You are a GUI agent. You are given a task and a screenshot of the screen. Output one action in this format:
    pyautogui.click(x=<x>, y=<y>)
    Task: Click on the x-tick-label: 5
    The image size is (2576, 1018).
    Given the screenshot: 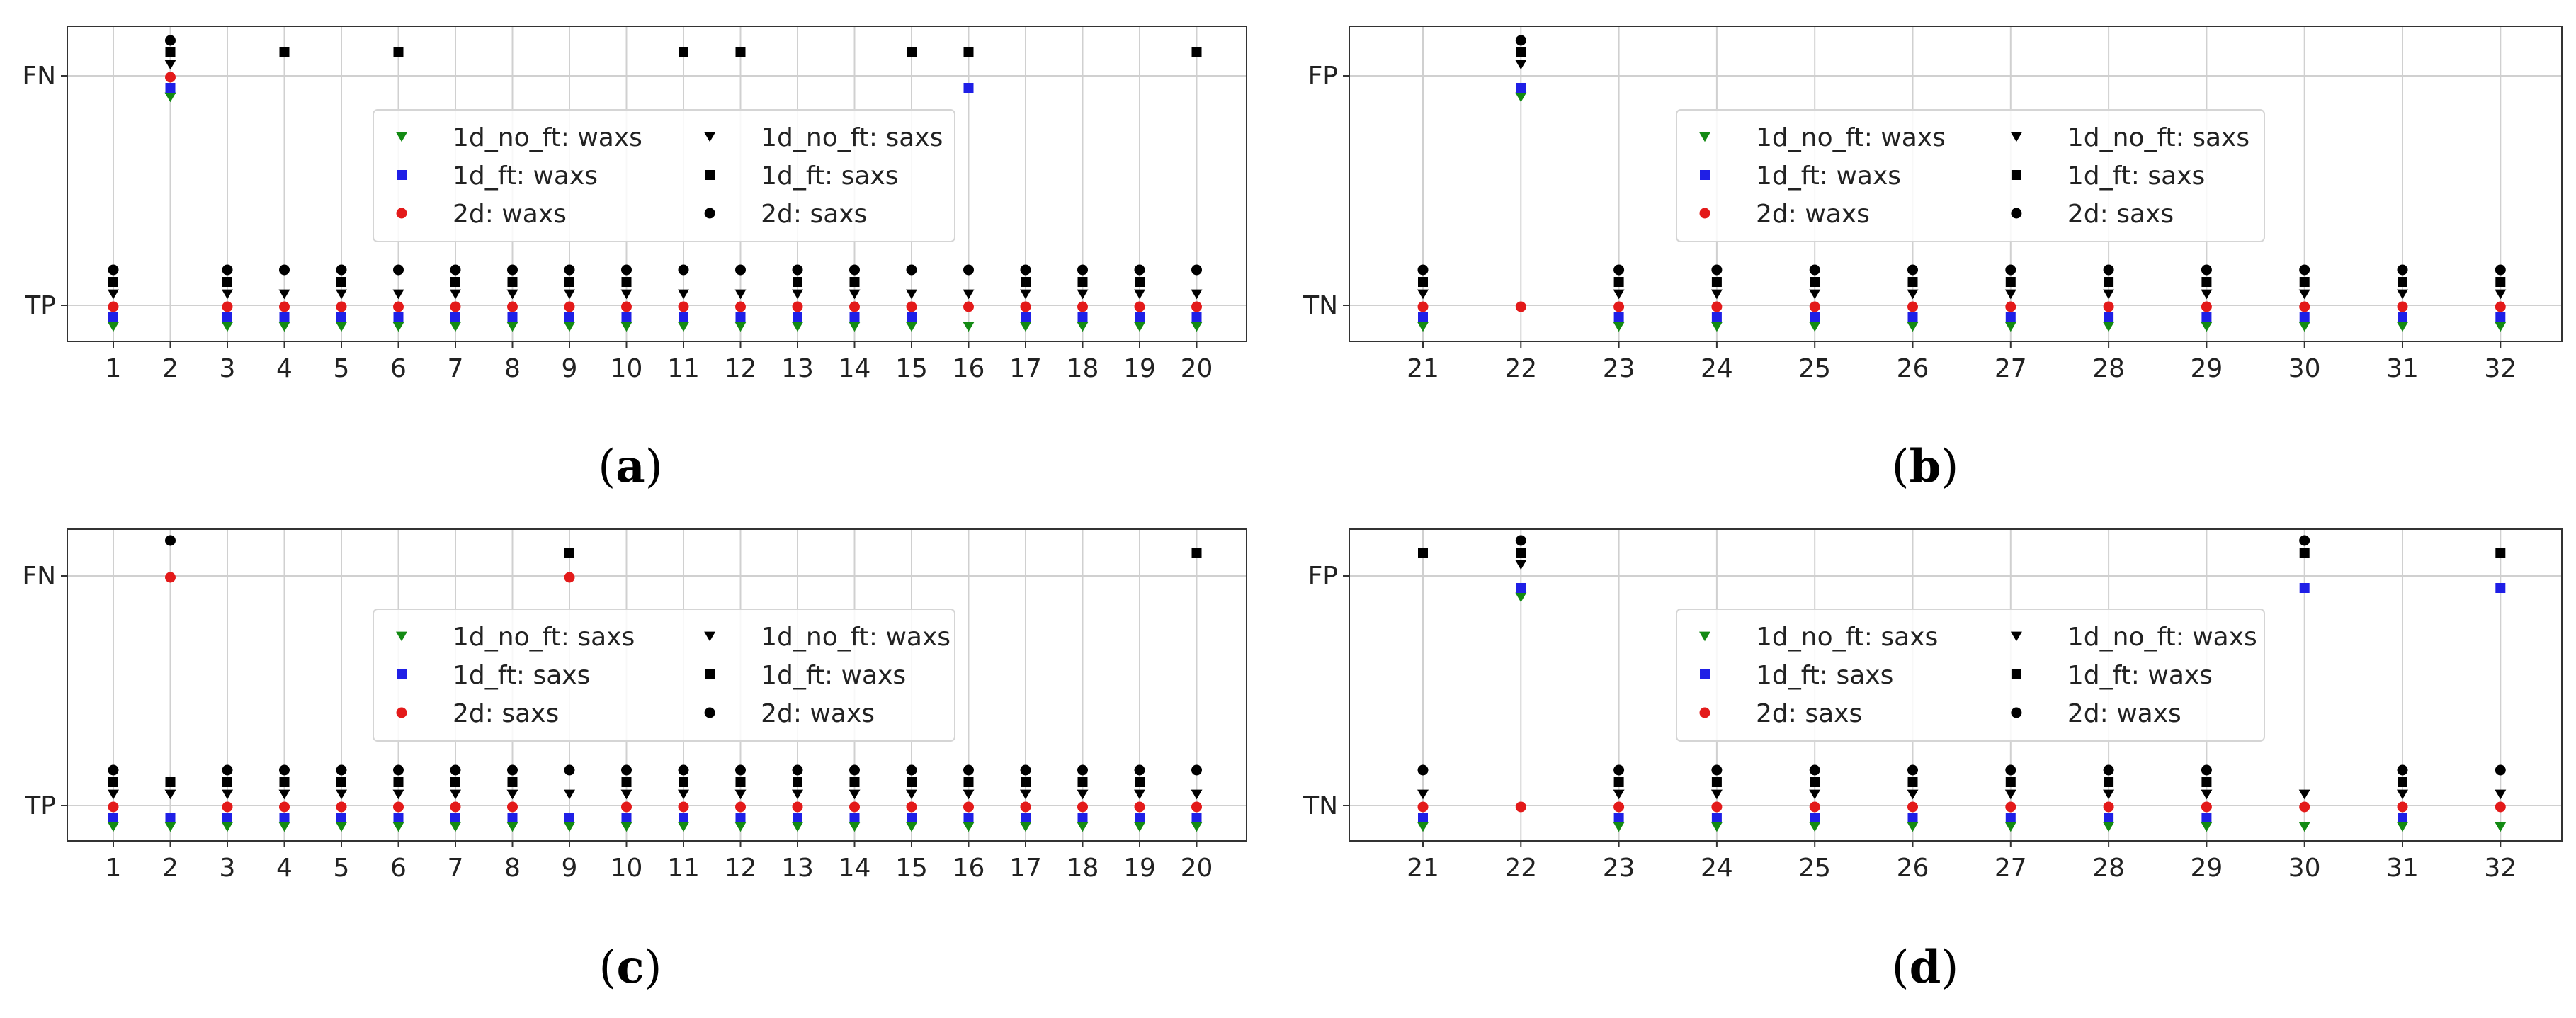 What is the action you would take?
    pyautogui.click(x=342, y=868)
    